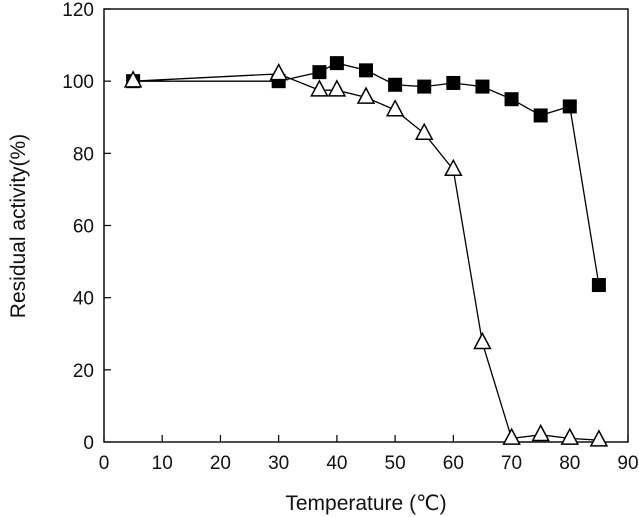 This screenshot has height=517, width=639. Describe the element at coordinates (78, 10) in the screenshot. I see `y-tick-label: 120` at that location.